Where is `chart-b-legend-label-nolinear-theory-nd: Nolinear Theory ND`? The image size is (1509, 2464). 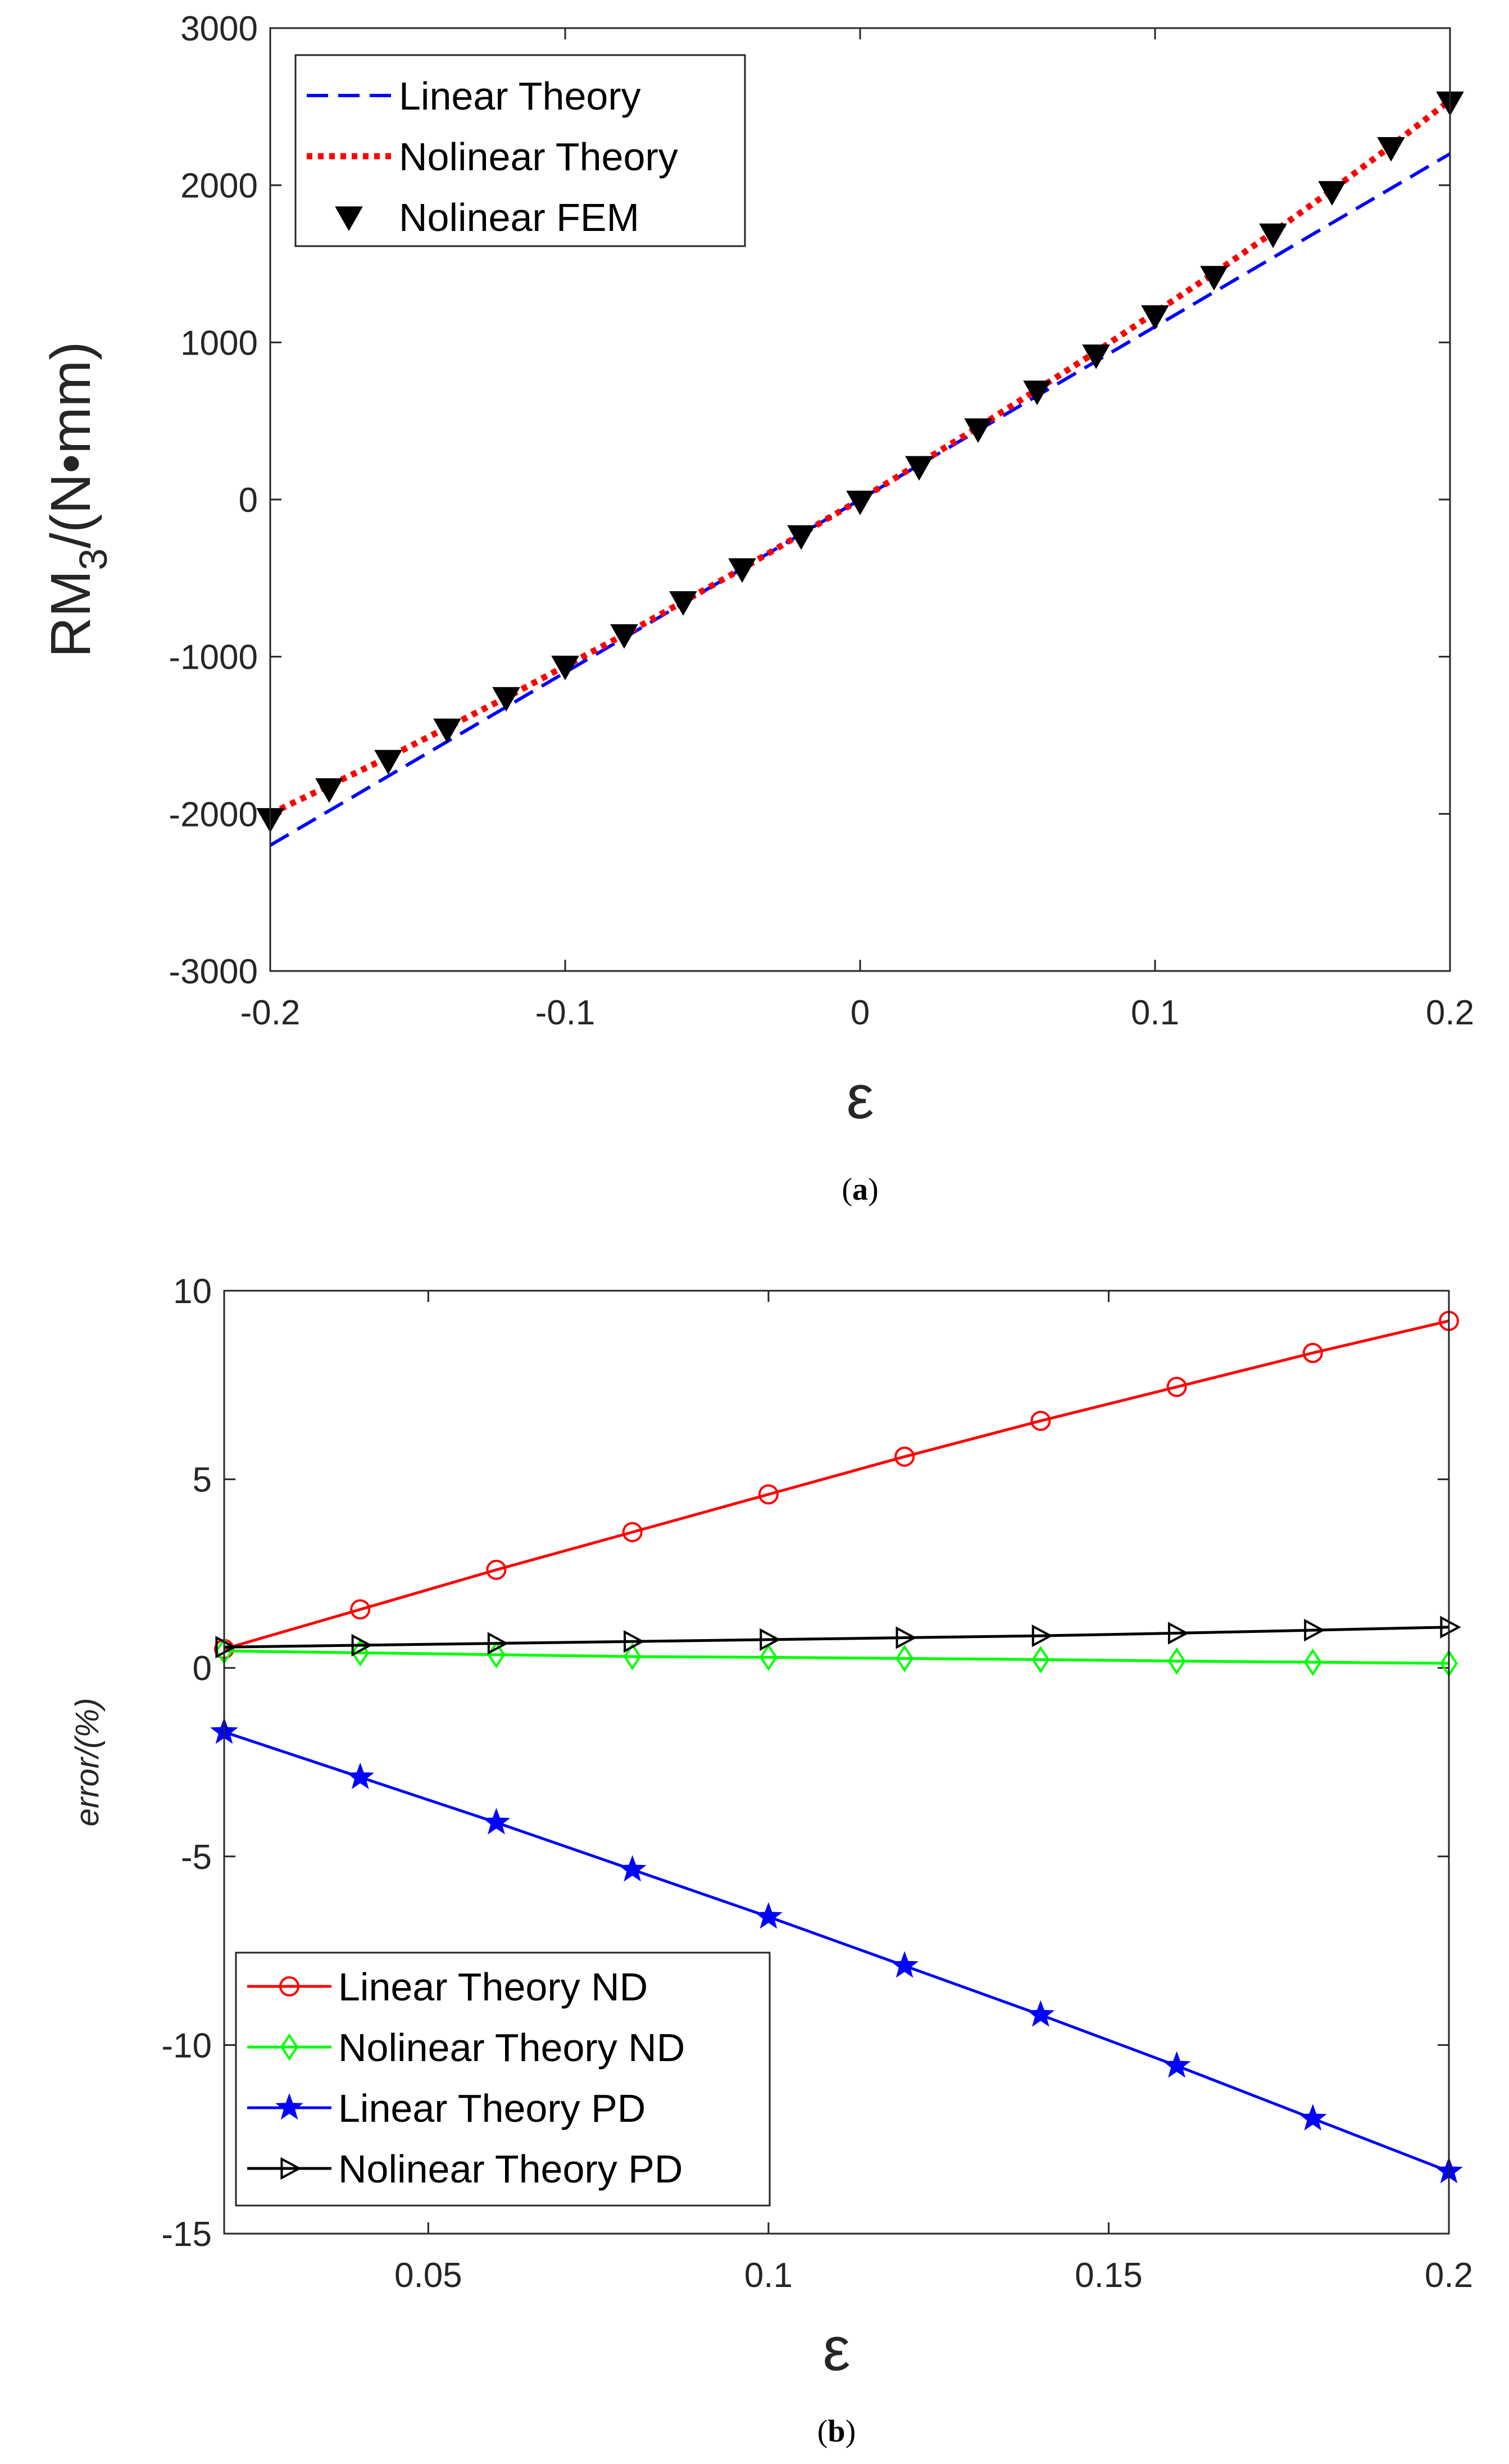 chart-b-legend-label-nolinear-theory-nd: Nolinear Theory ND is located at coordinates (511, 2048).